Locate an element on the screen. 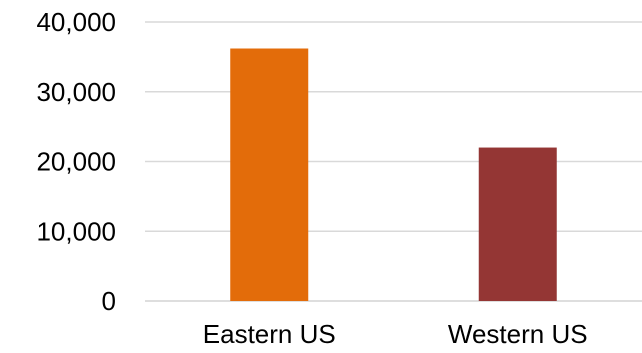  y-tick-label: 10,000 is located at coordinates (76, 231).